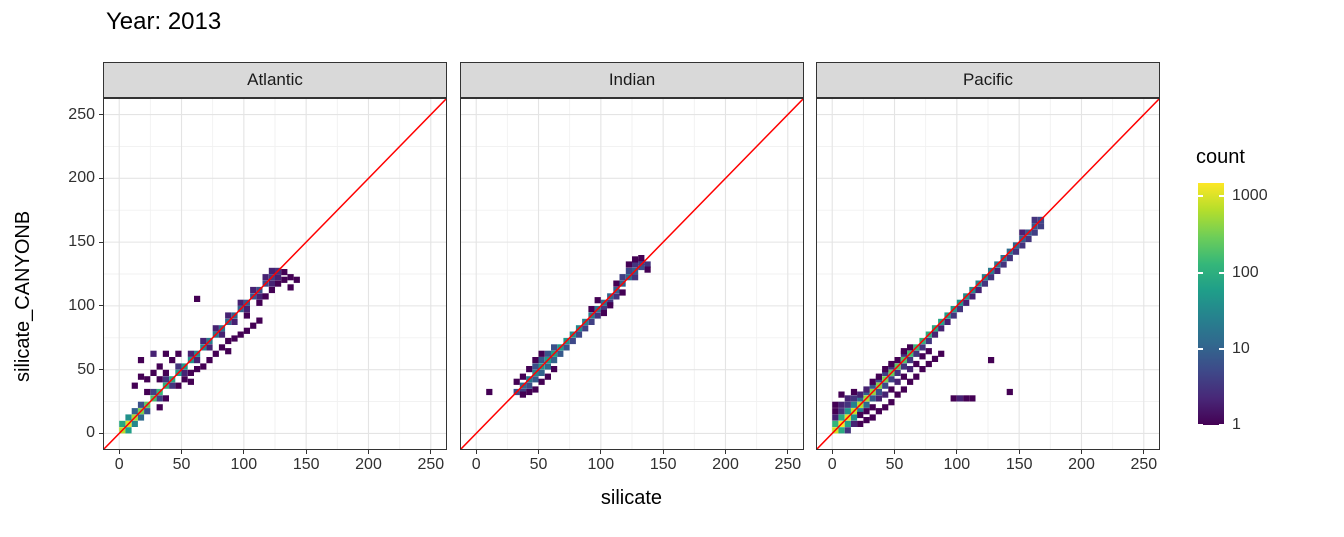 The image size is (1344, 537). I want to click on facet-strip: Atlantic, so click(275, 80).